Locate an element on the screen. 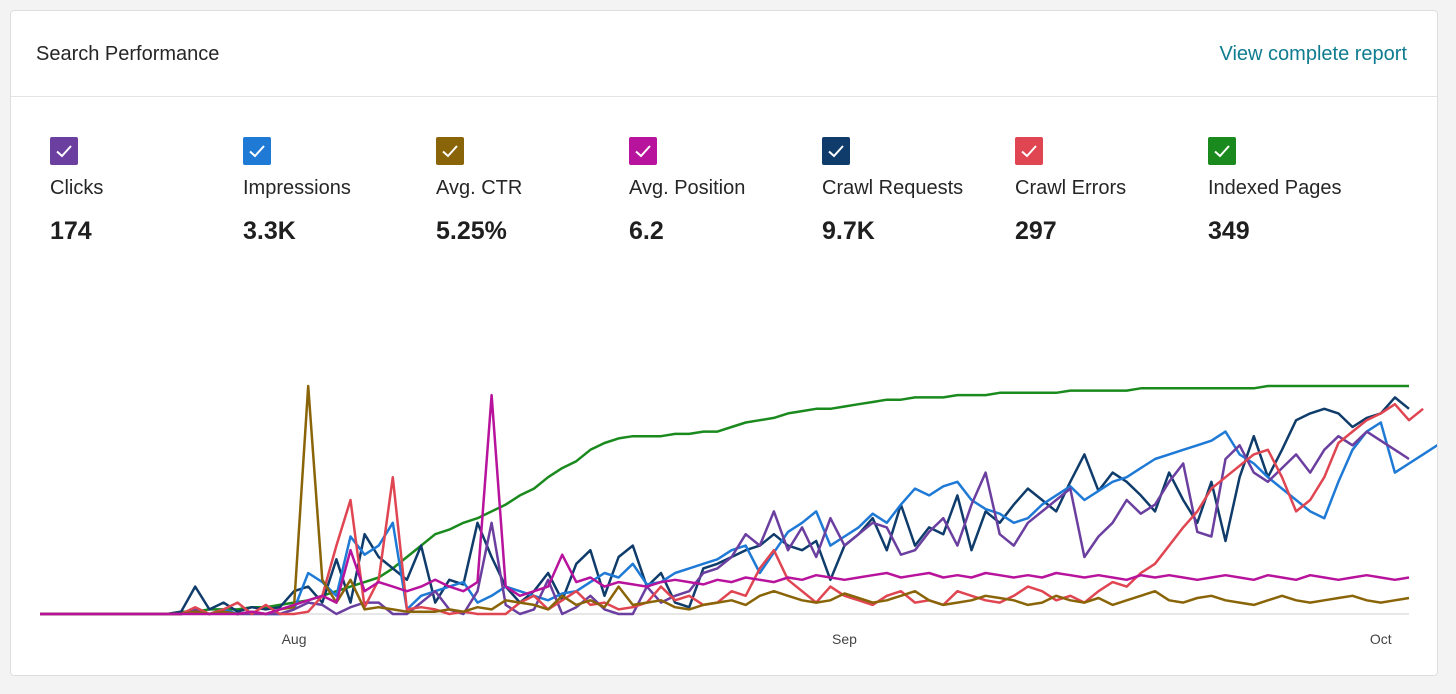 The image size is (1456, 694). metric-checkbox-clicks is located at coordinates (64, 151).